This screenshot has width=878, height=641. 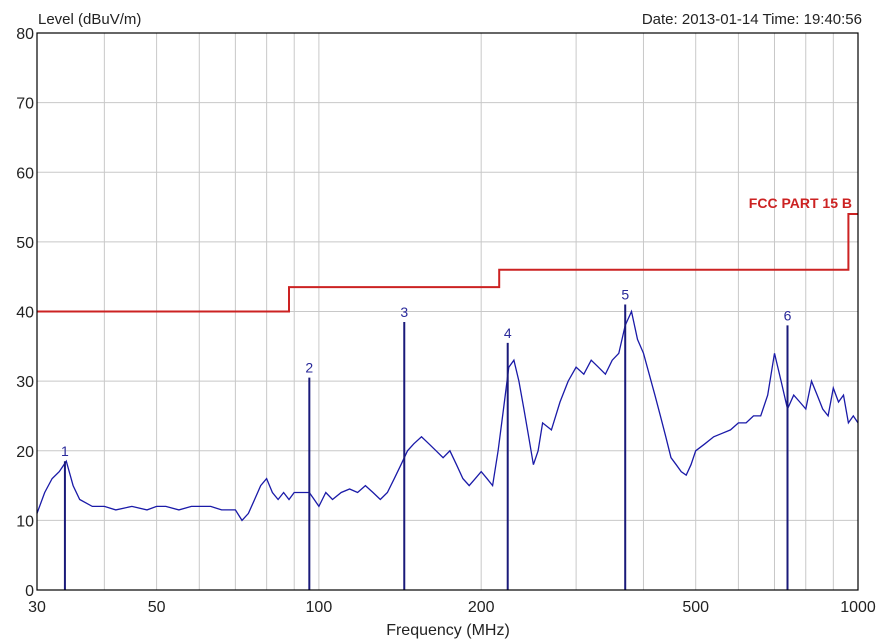 I want to click on x-tick-label: 1000, so click(x=858, y=607).